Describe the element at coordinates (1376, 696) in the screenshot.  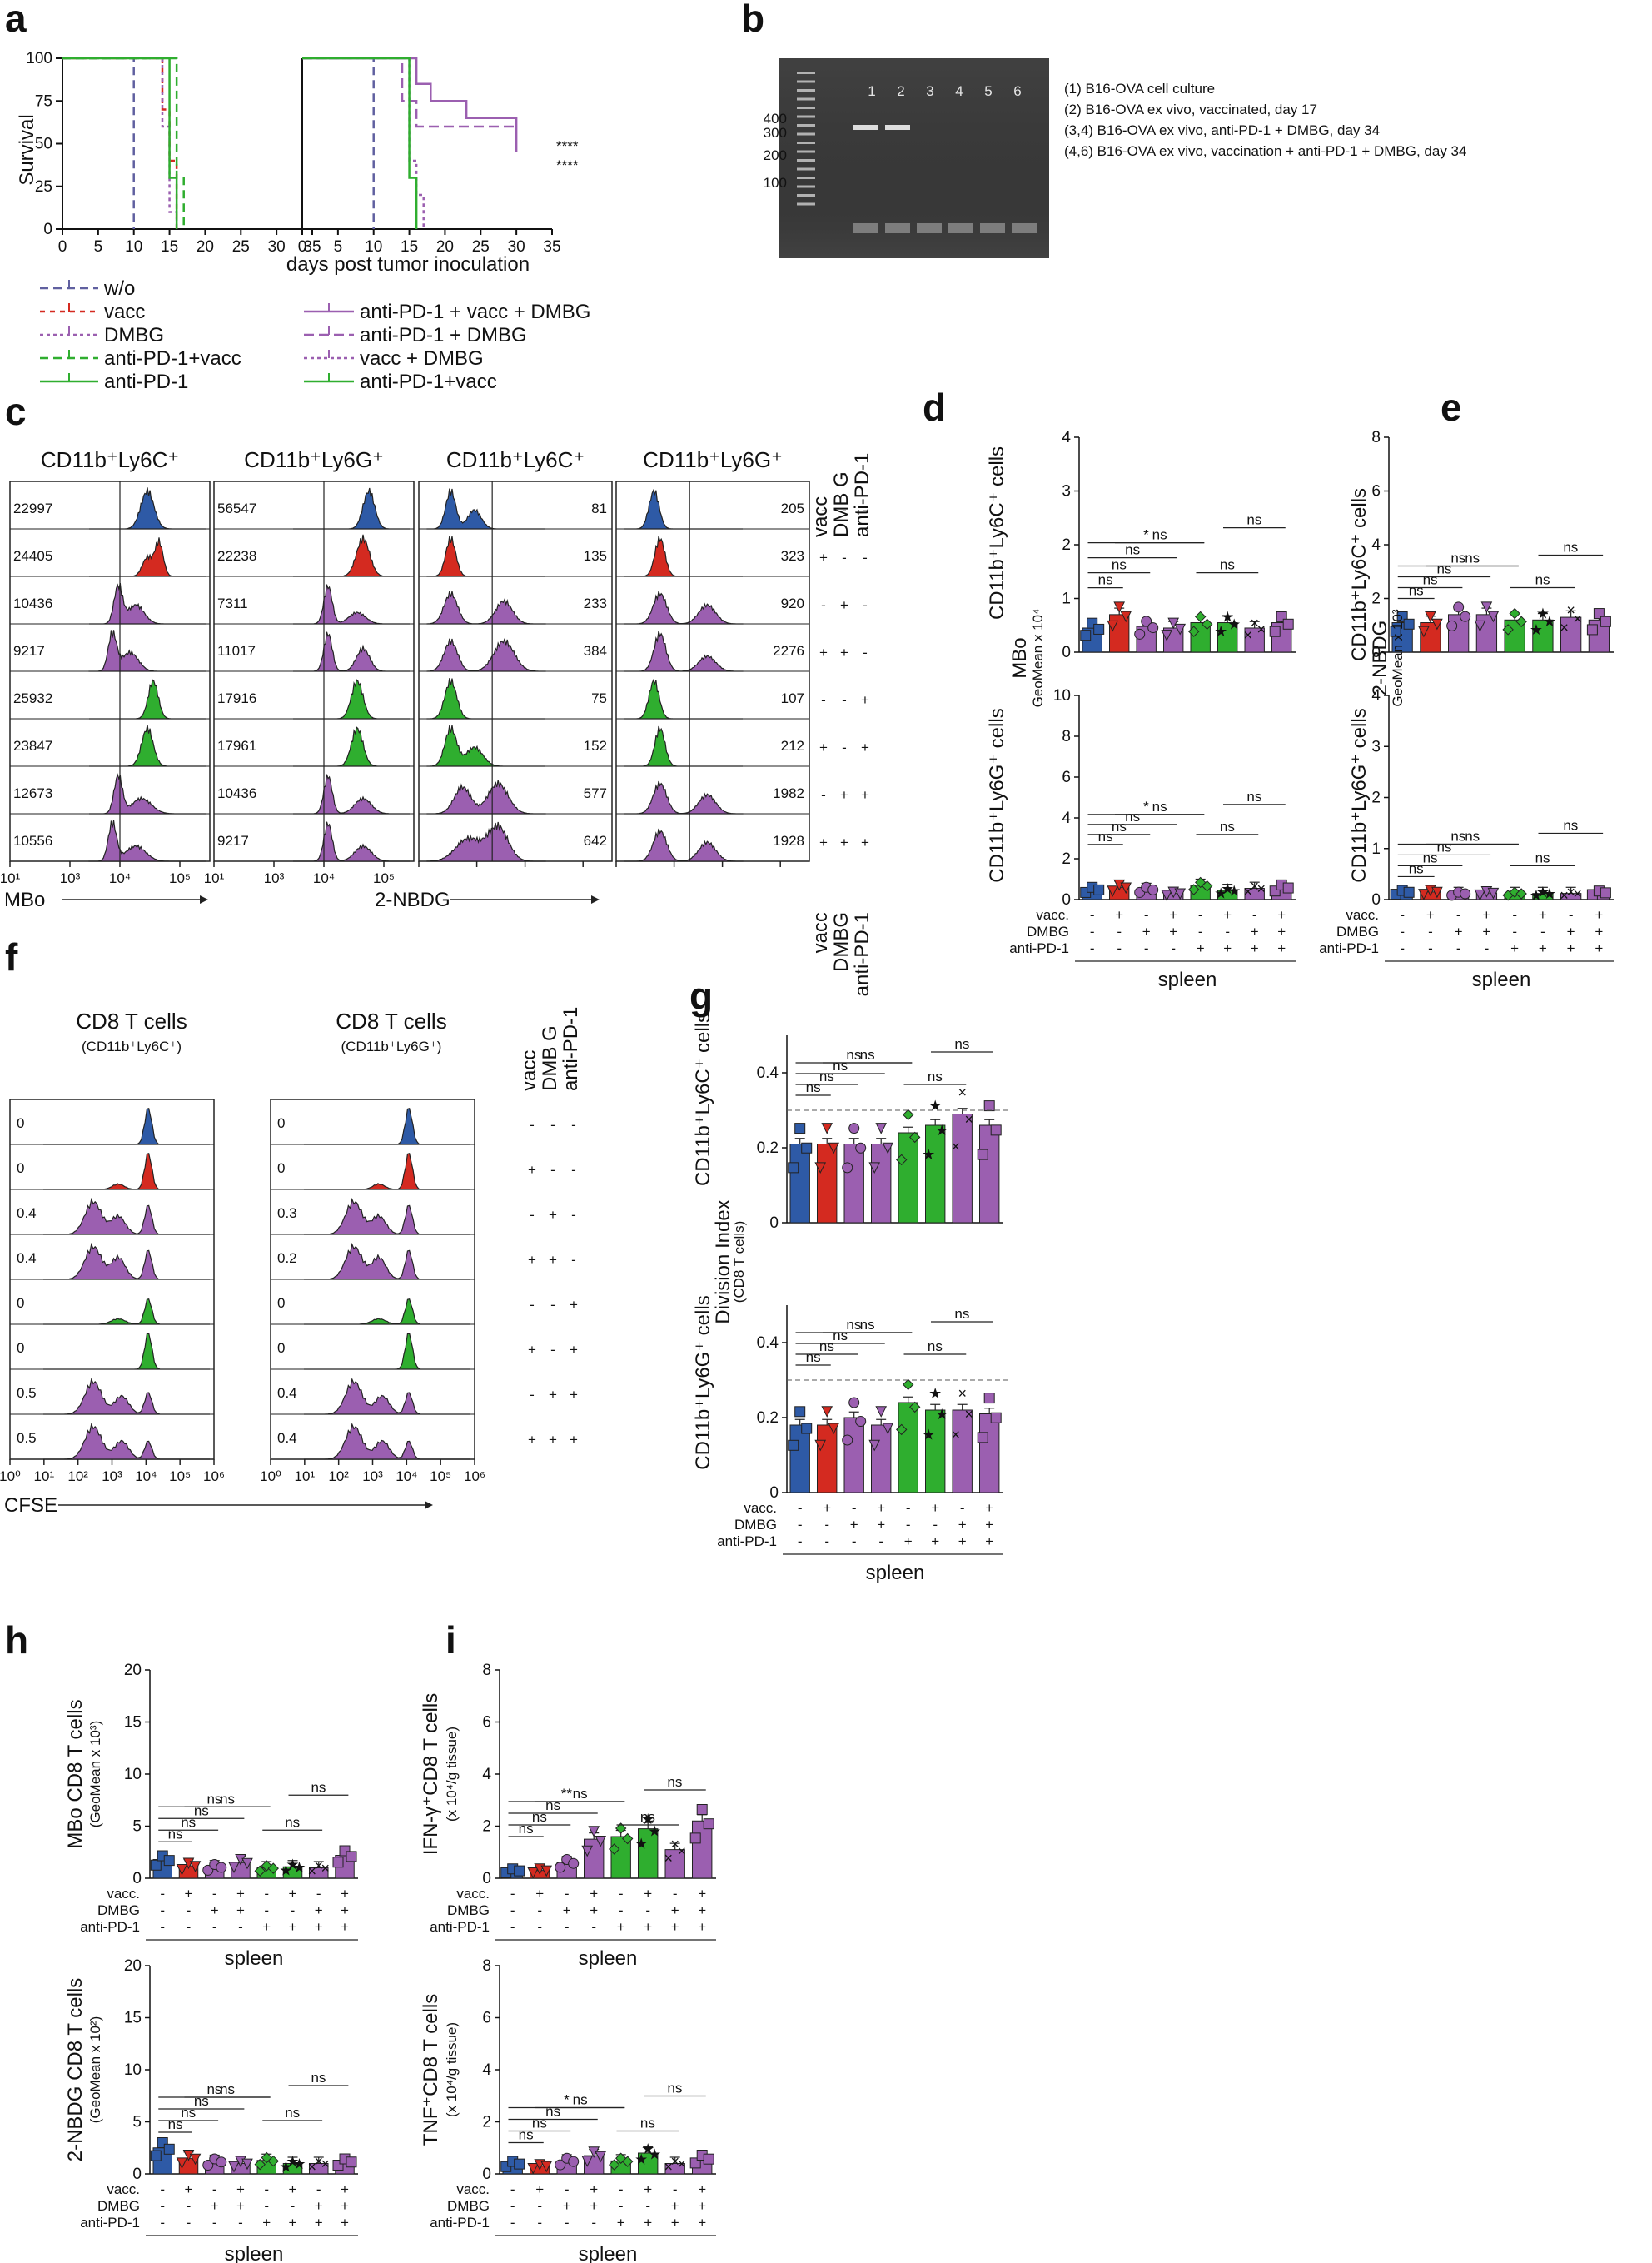
I see `y-tick-label: 4` at that location.